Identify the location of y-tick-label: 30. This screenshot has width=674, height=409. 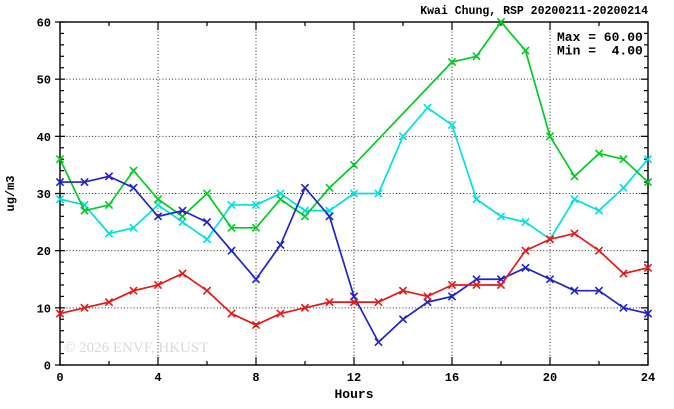
(44, 195).